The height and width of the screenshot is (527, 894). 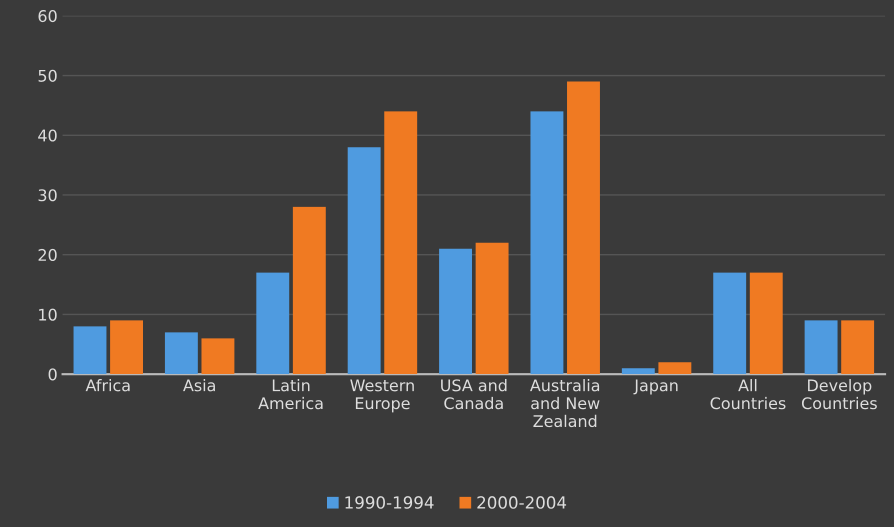 I want to click on x-tick-label: Africa, so click(x=108, y=385).